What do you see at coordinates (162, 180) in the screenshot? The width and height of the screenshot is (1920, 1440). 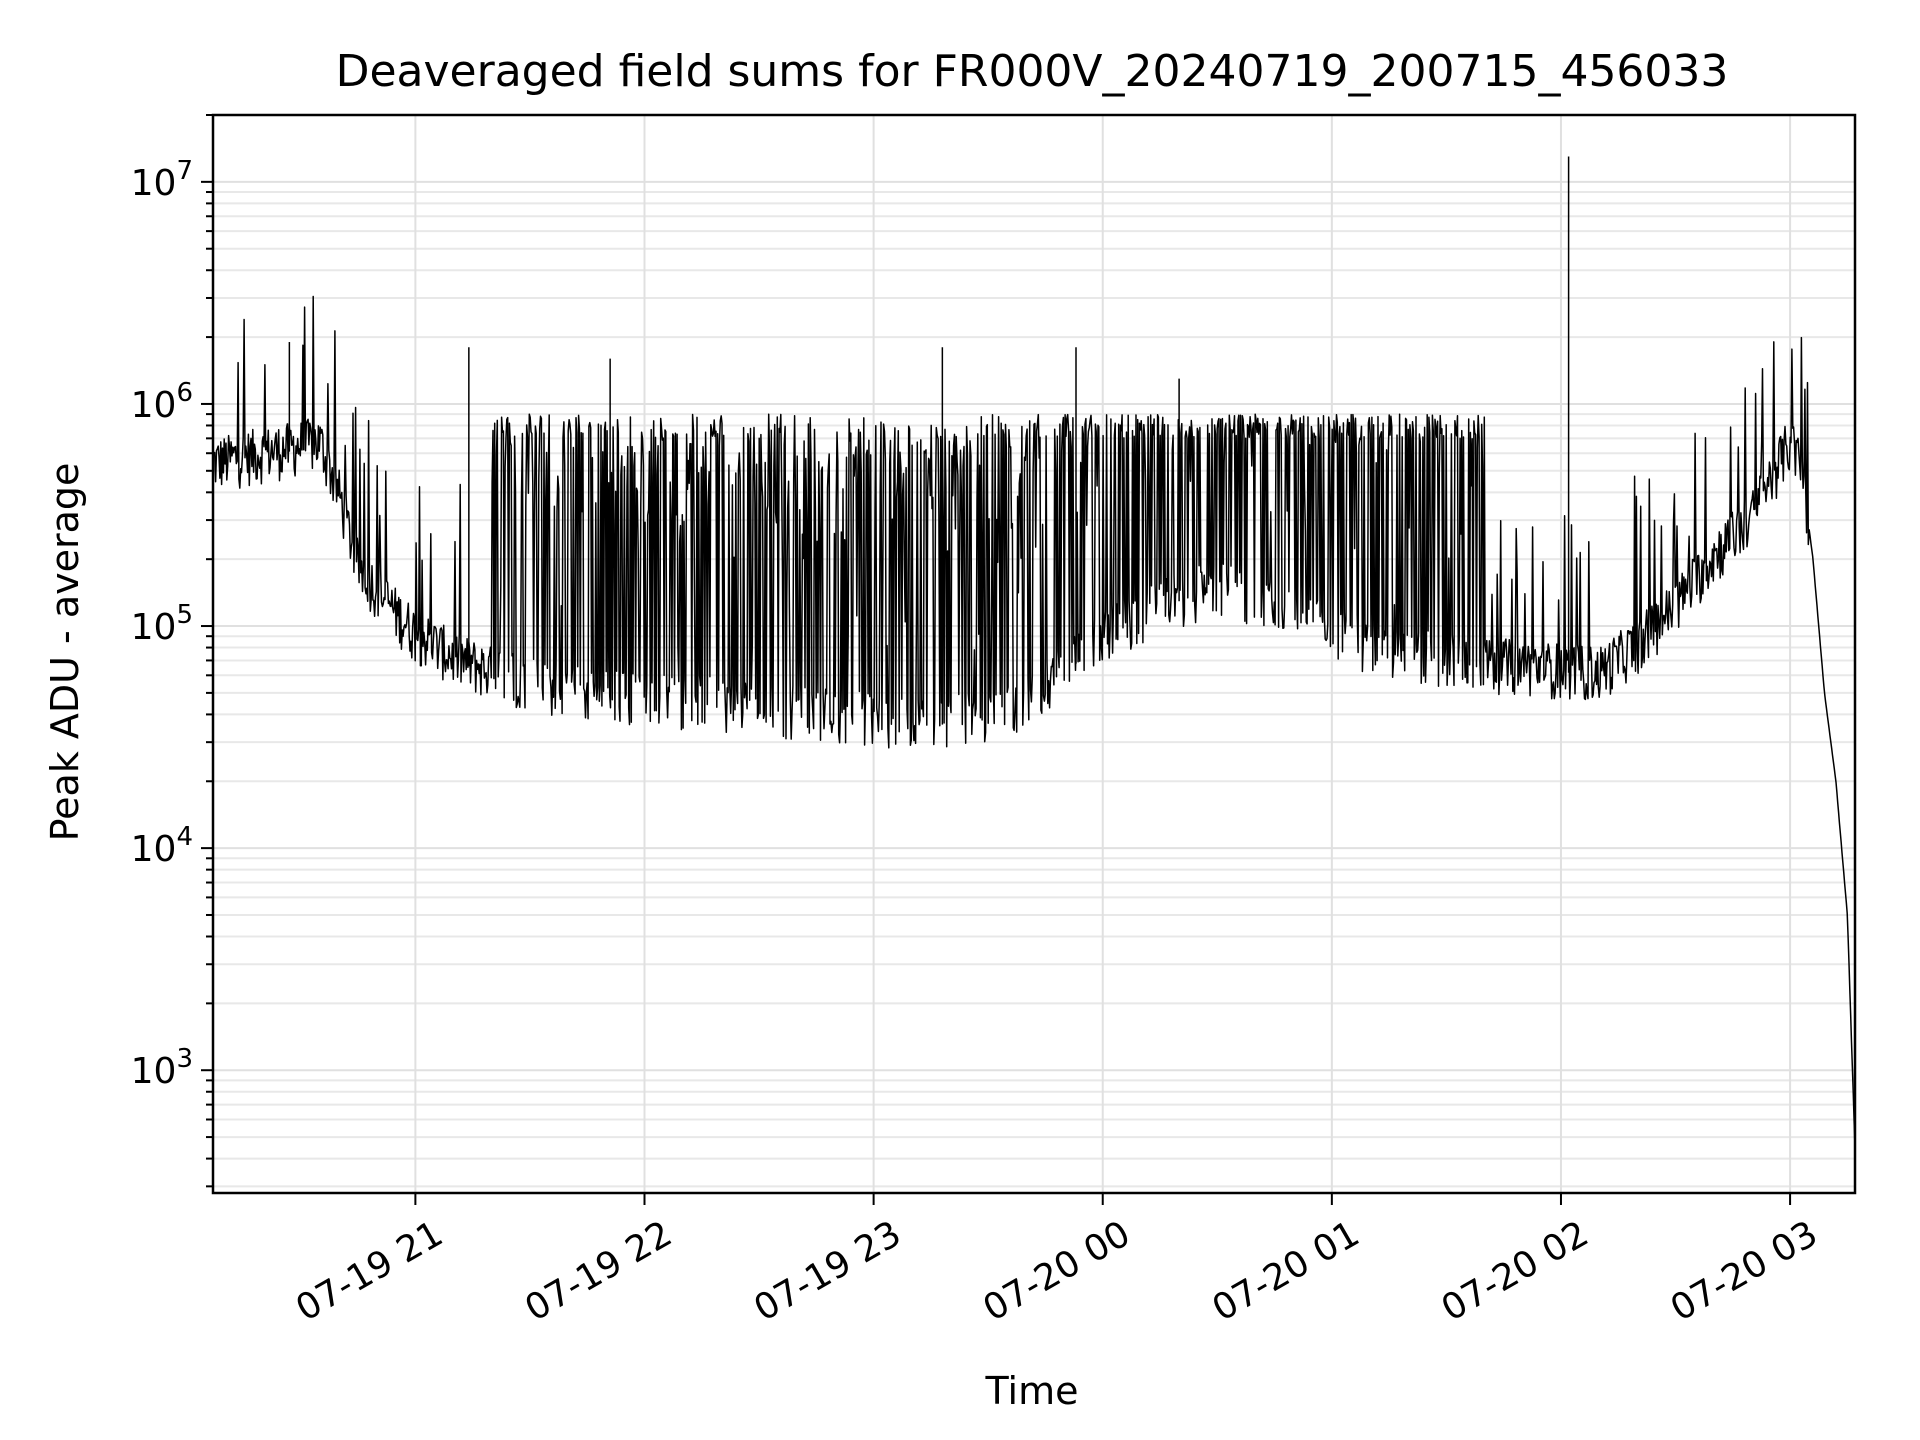 I see `y-tick-label: 10⁷` at bounding box center [162, 180].